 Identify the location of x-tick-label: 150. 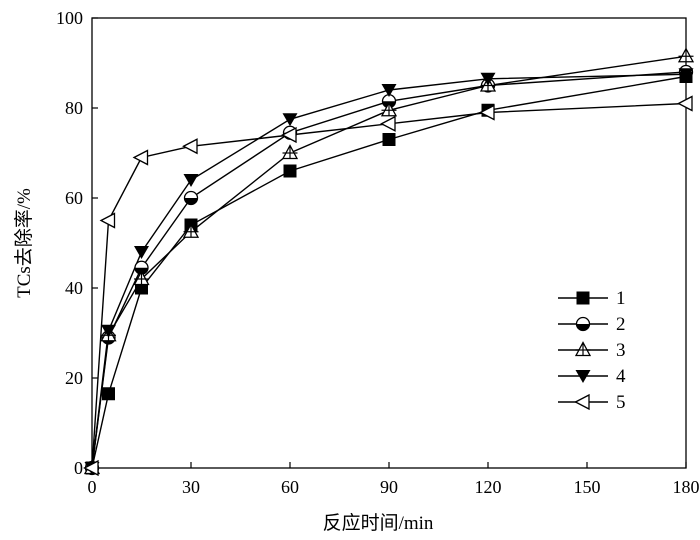
(587, 487).